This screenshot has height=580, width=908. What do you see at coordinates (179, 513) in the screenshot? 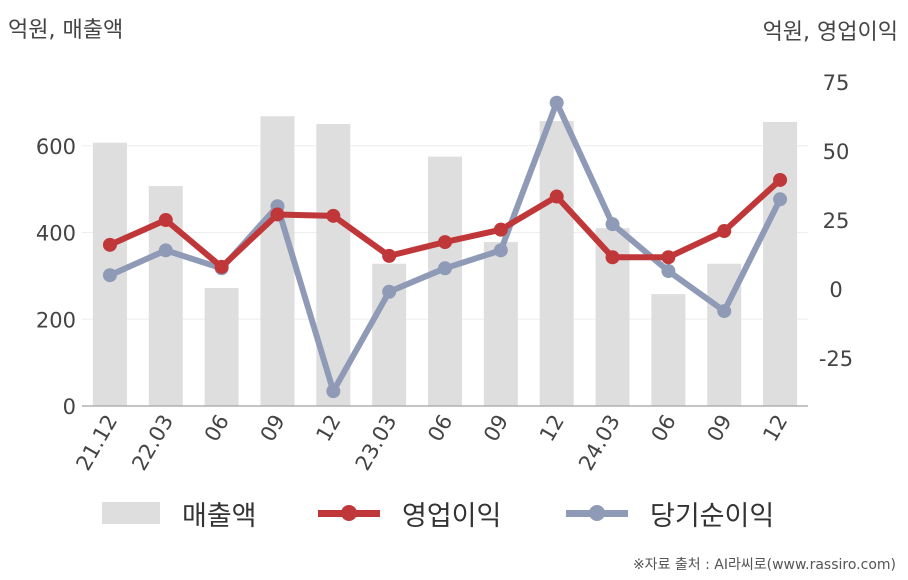
I see `legend-item-revenue: 매출액` at bounding box center [179, 513].